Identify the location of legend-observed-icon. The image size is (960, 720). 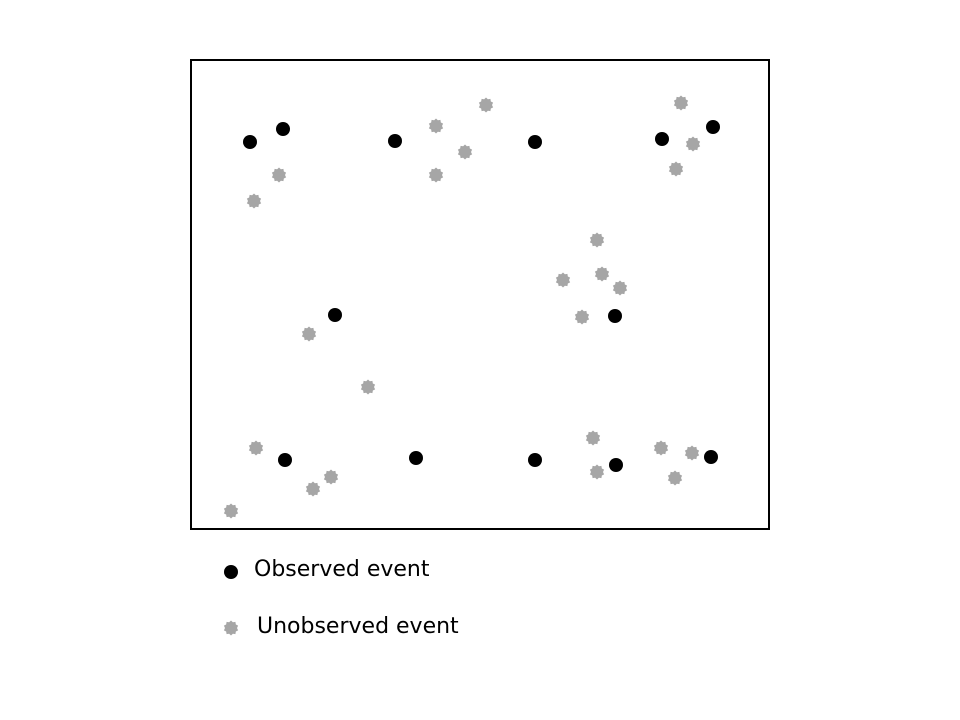
(231, 572).